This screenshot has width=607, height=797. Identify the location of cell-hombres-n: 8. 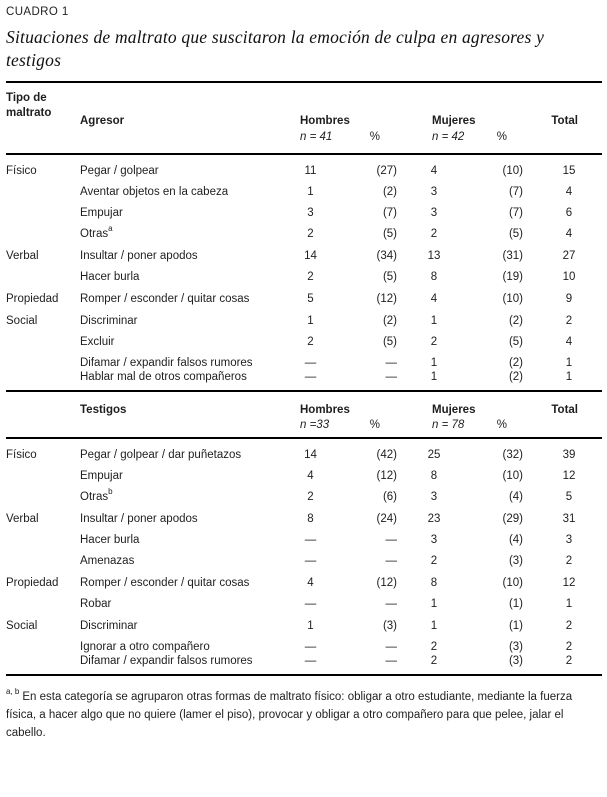
(310, 519).